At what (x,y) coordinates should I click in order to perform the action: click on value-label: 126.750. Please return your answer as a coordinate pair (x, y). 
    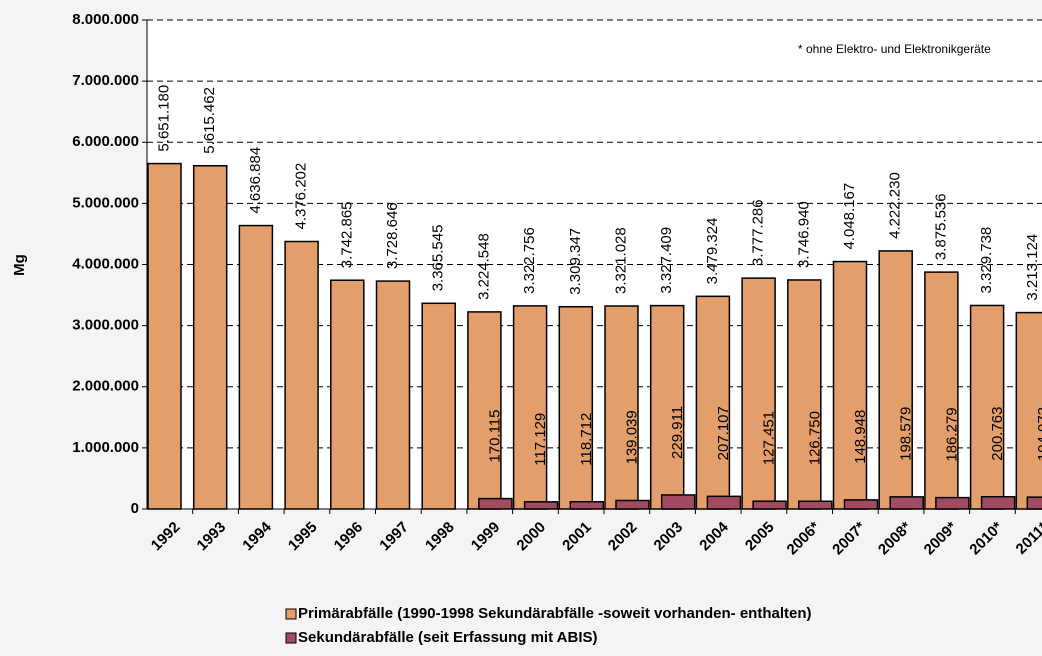
    Looking at the image, I should click on (814, 438).